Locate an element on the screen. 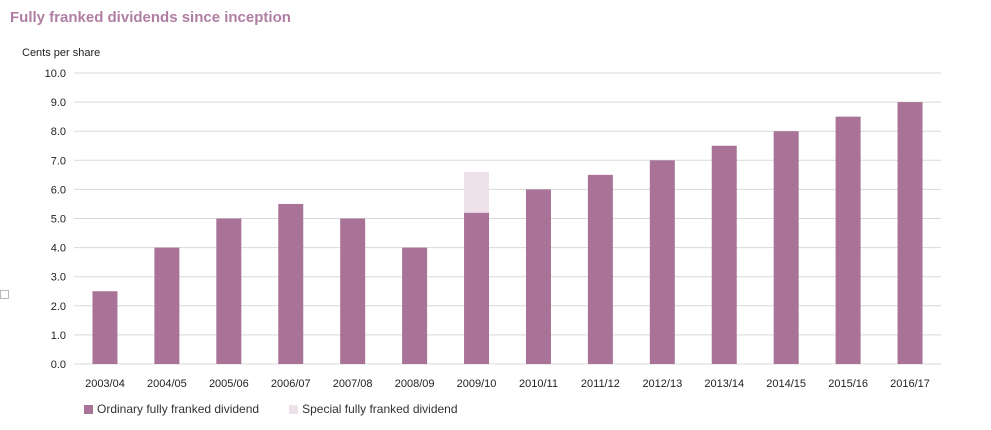 The height and width of the screenshot is (430, 991). y-tick-label: 6.0 is located at coordinates (58, 190).